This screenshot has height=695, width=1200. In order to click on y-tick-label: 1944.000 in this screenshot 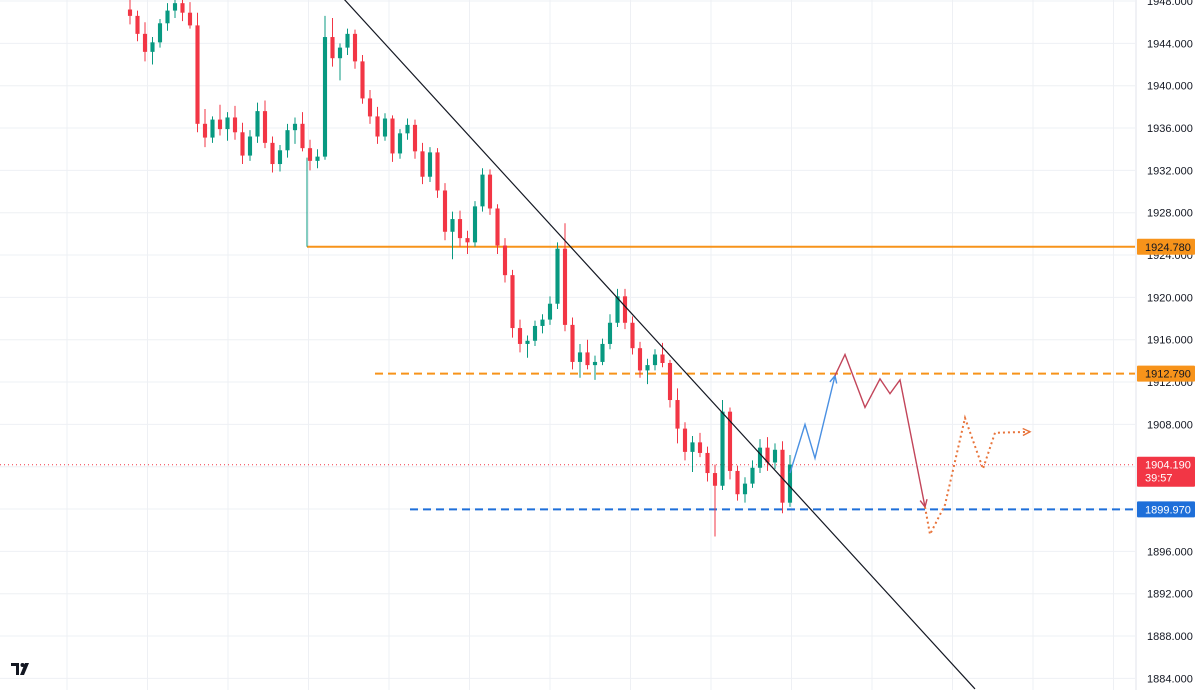, I will do `click(1170, 44)`.